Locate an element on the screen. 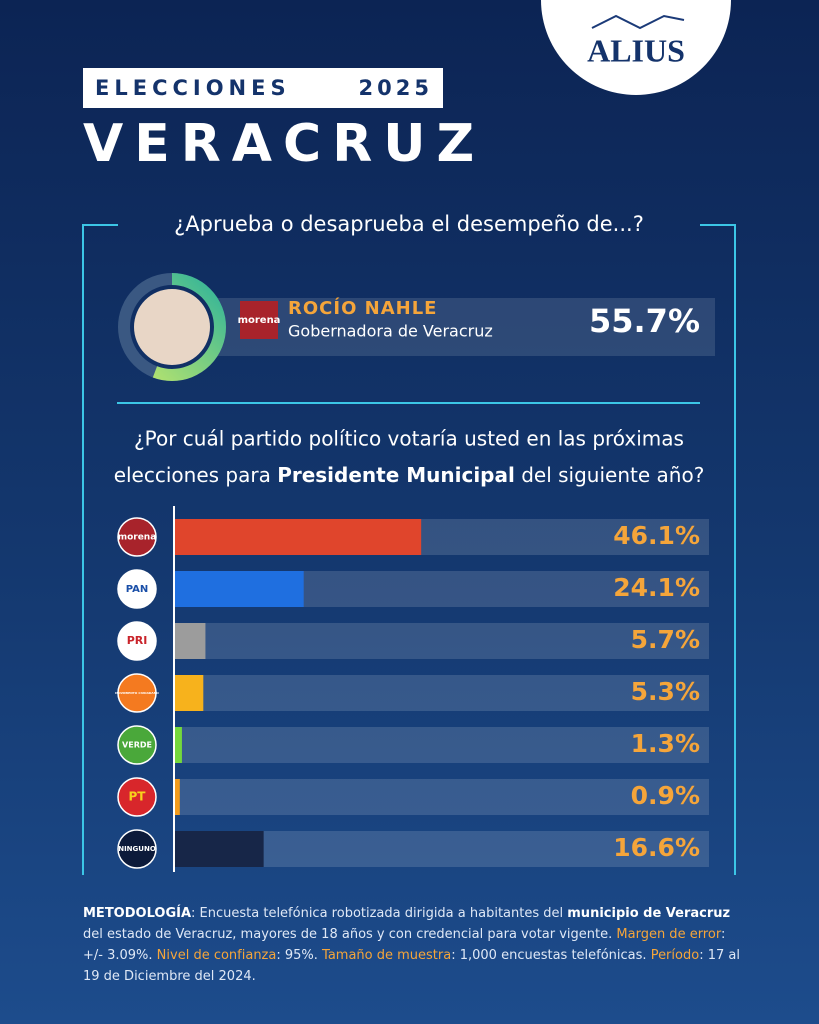  category-label: NINGUNO is located at coordinates (137, 849).